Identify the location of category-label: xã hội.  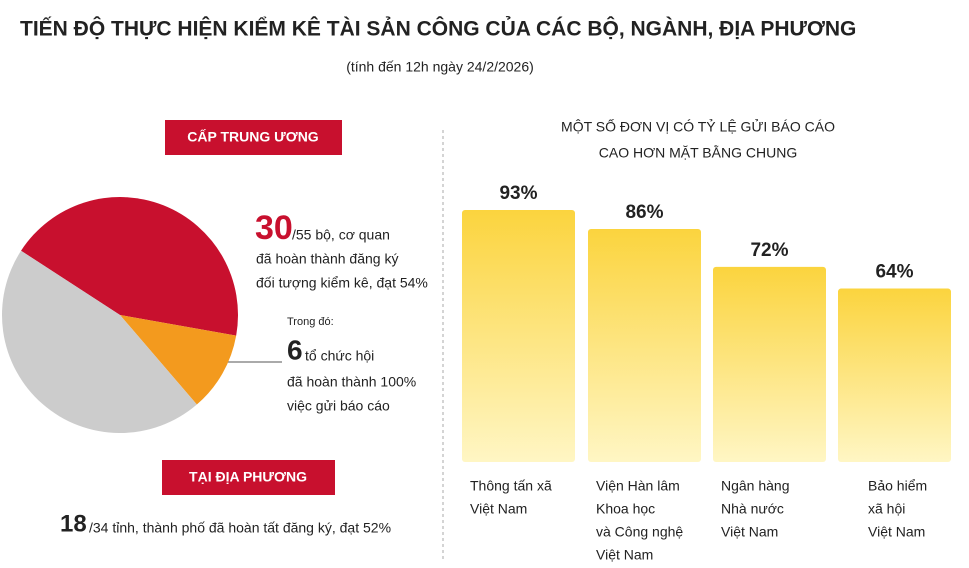
(886, 509).